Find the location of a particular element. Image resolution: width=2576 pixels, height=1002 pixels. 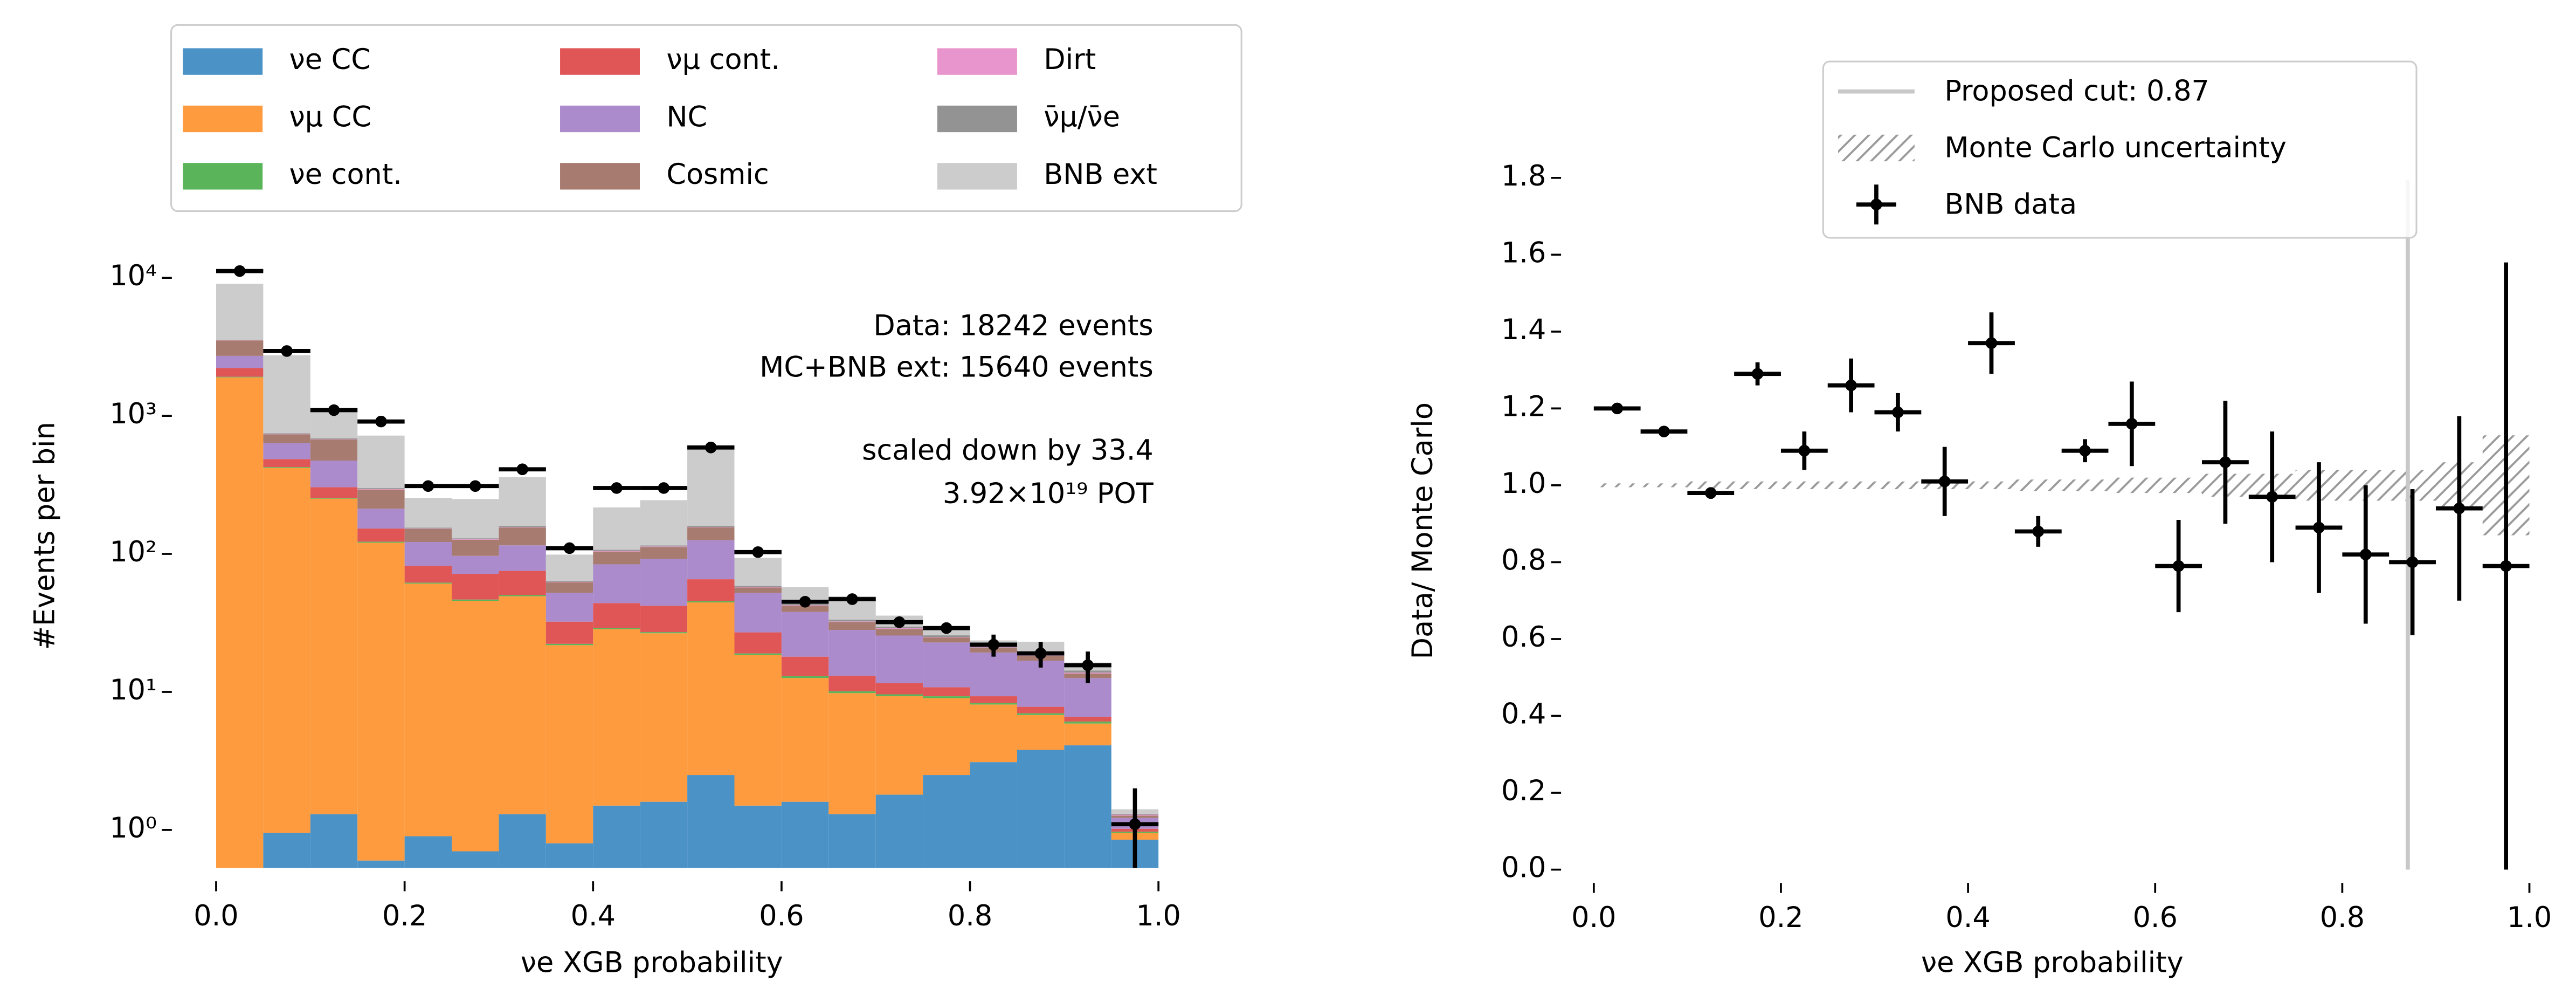

y-tick-label: 10⁴ is located at coordinates (133, 275).